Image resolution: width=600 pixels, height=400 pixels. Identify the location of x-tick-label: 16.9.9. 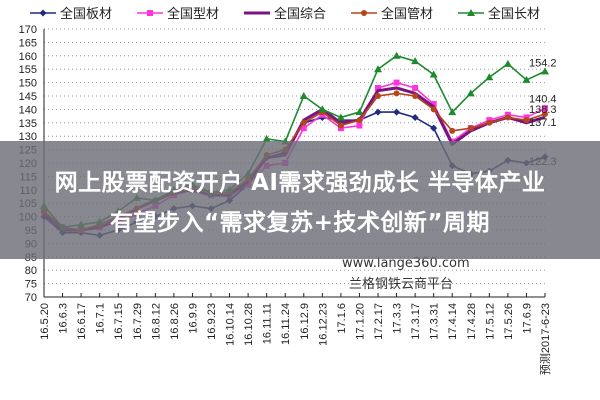
(193, 318).